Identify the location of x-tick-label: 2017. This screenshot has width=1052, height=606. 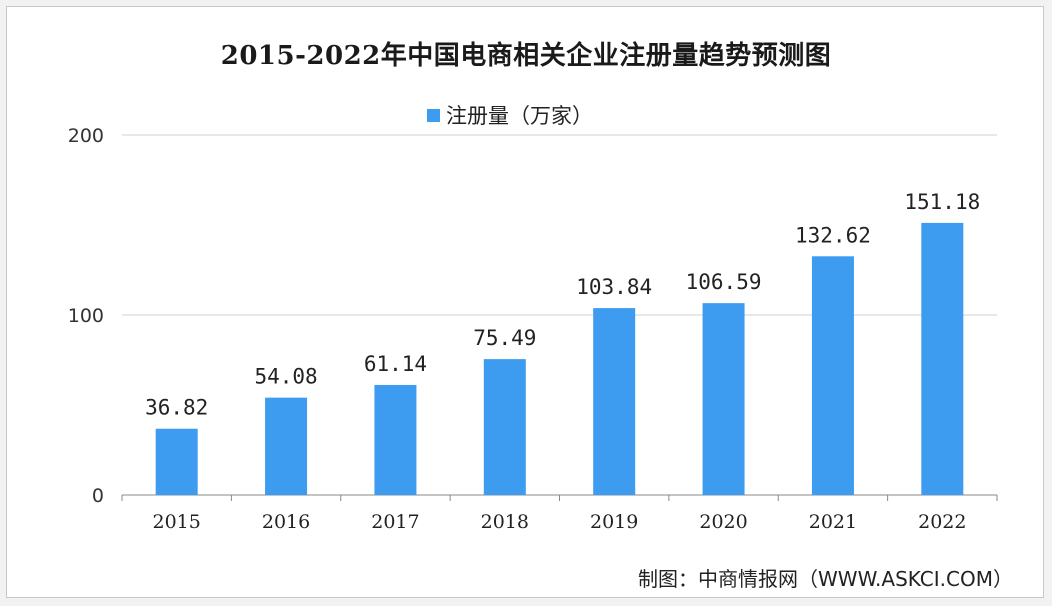
(395, 522).